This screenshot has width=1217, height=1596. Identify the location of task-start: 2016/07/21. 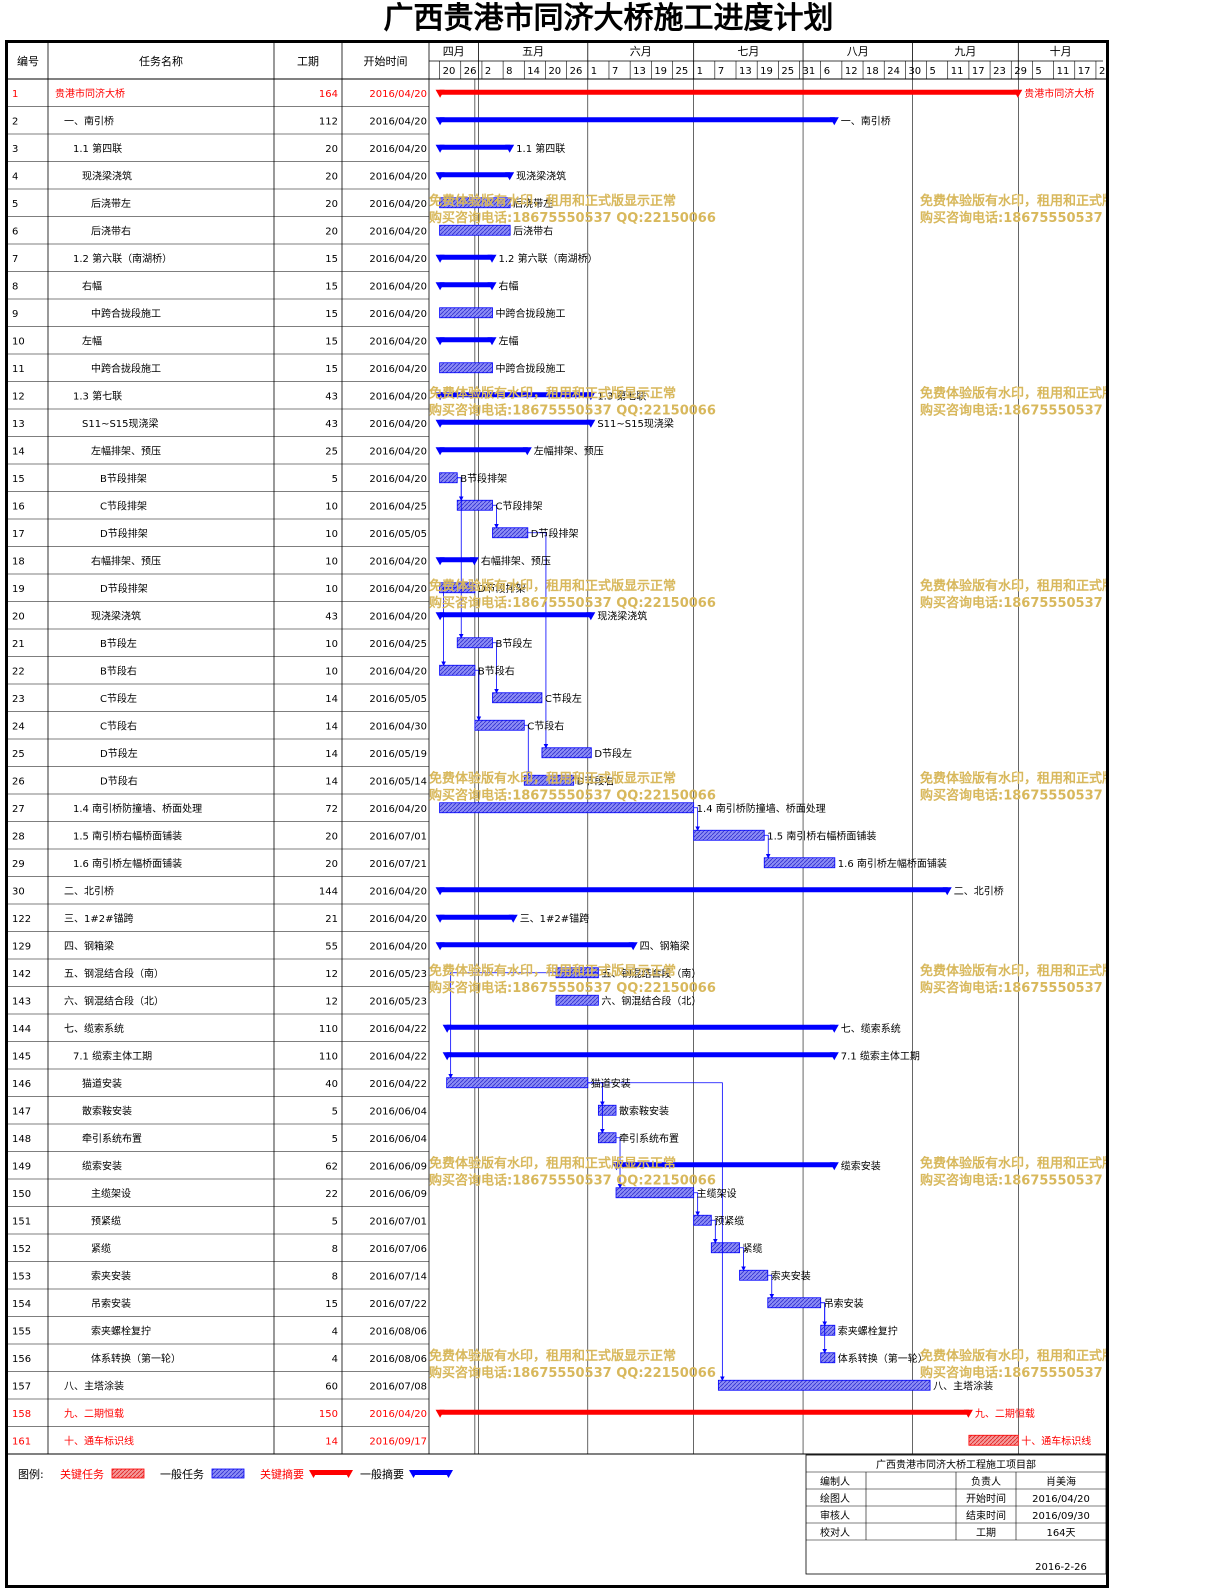
(398, 864).